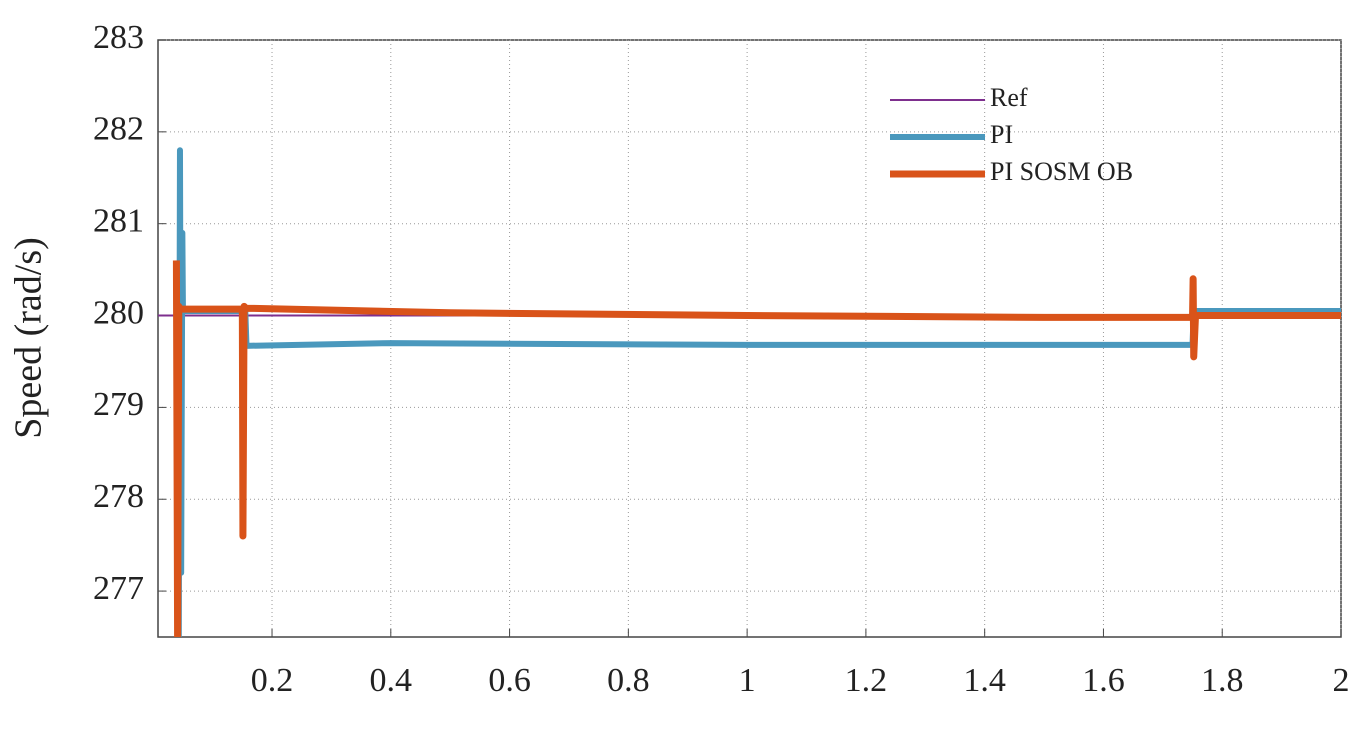  I want to click on y-tick-label: 278, so click(118, 496).